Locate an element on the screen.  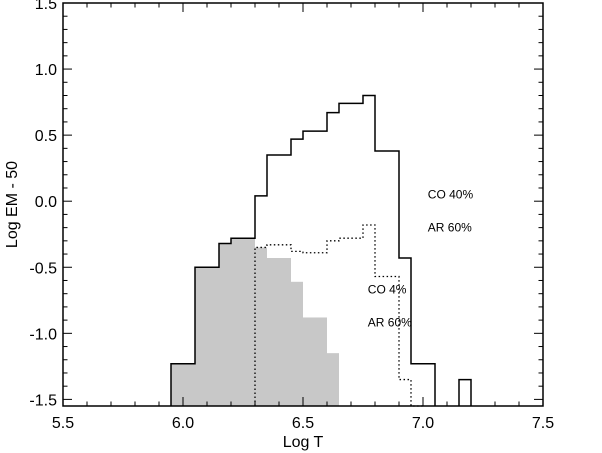
y-tick-label: -1.0 is located at coordinates (43, 334).